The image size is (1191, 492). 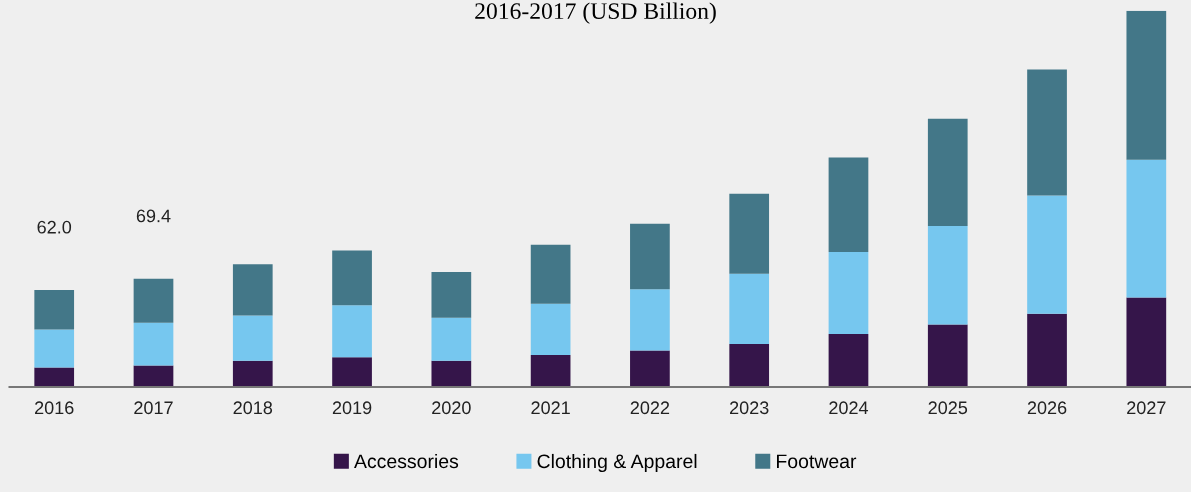 What do you see at coordinates (817, 461) in the screenshot?
I see `legend-label: Footwear` at bounding box center [817, 461].